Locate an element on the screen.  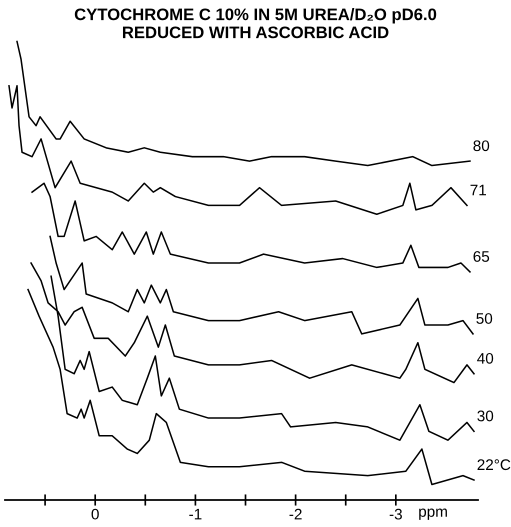
x-tick-label: -3 is located at coordinates (396, 514).